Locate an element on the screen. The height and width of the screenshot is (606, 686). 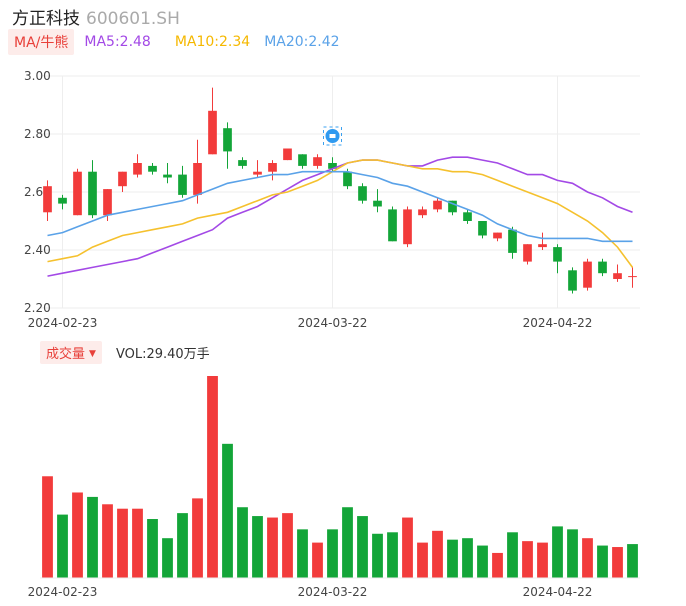
x-tick-label: 2024-02-23 is located at coordinates (63, 323).